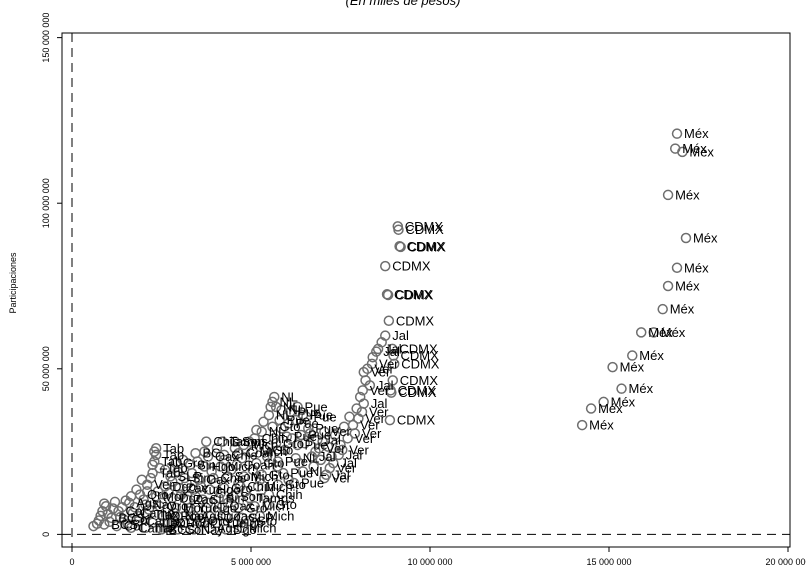 This screenshot has width=806, height=575. Describe the element at coordinates (251, 496) in the screenshot. I see `point-label: Son` at that location.